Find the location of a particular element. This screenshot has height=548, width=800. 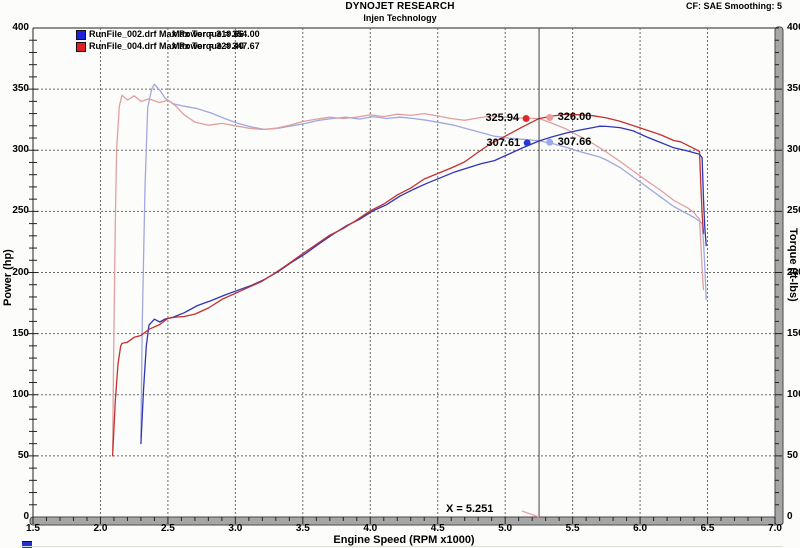

bottom-divider-line is located at coordinates (401, 546).